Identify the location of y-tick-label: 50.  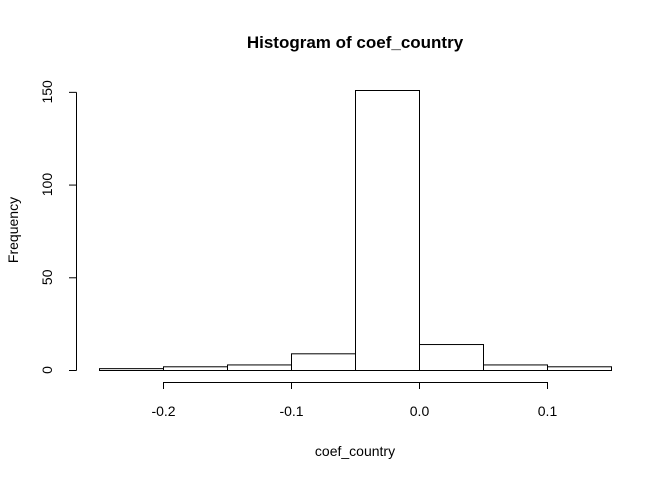
(47, 277).